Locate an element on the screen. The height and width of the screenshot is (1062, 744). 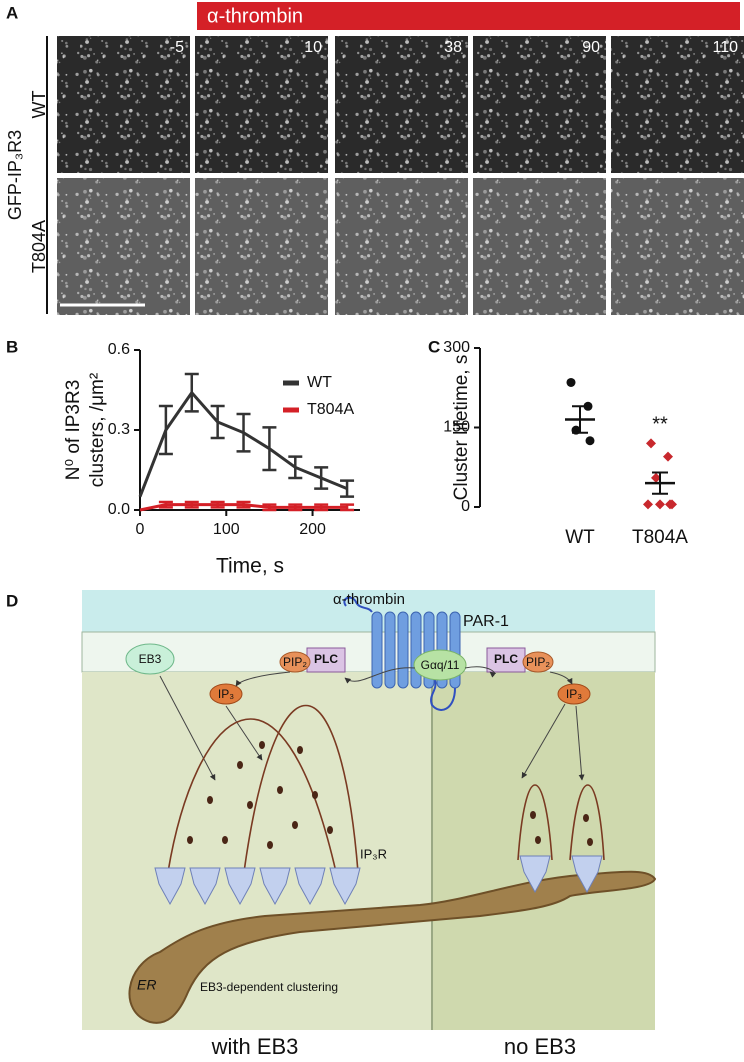
panel-label: D is located at coordinates (12, 600).